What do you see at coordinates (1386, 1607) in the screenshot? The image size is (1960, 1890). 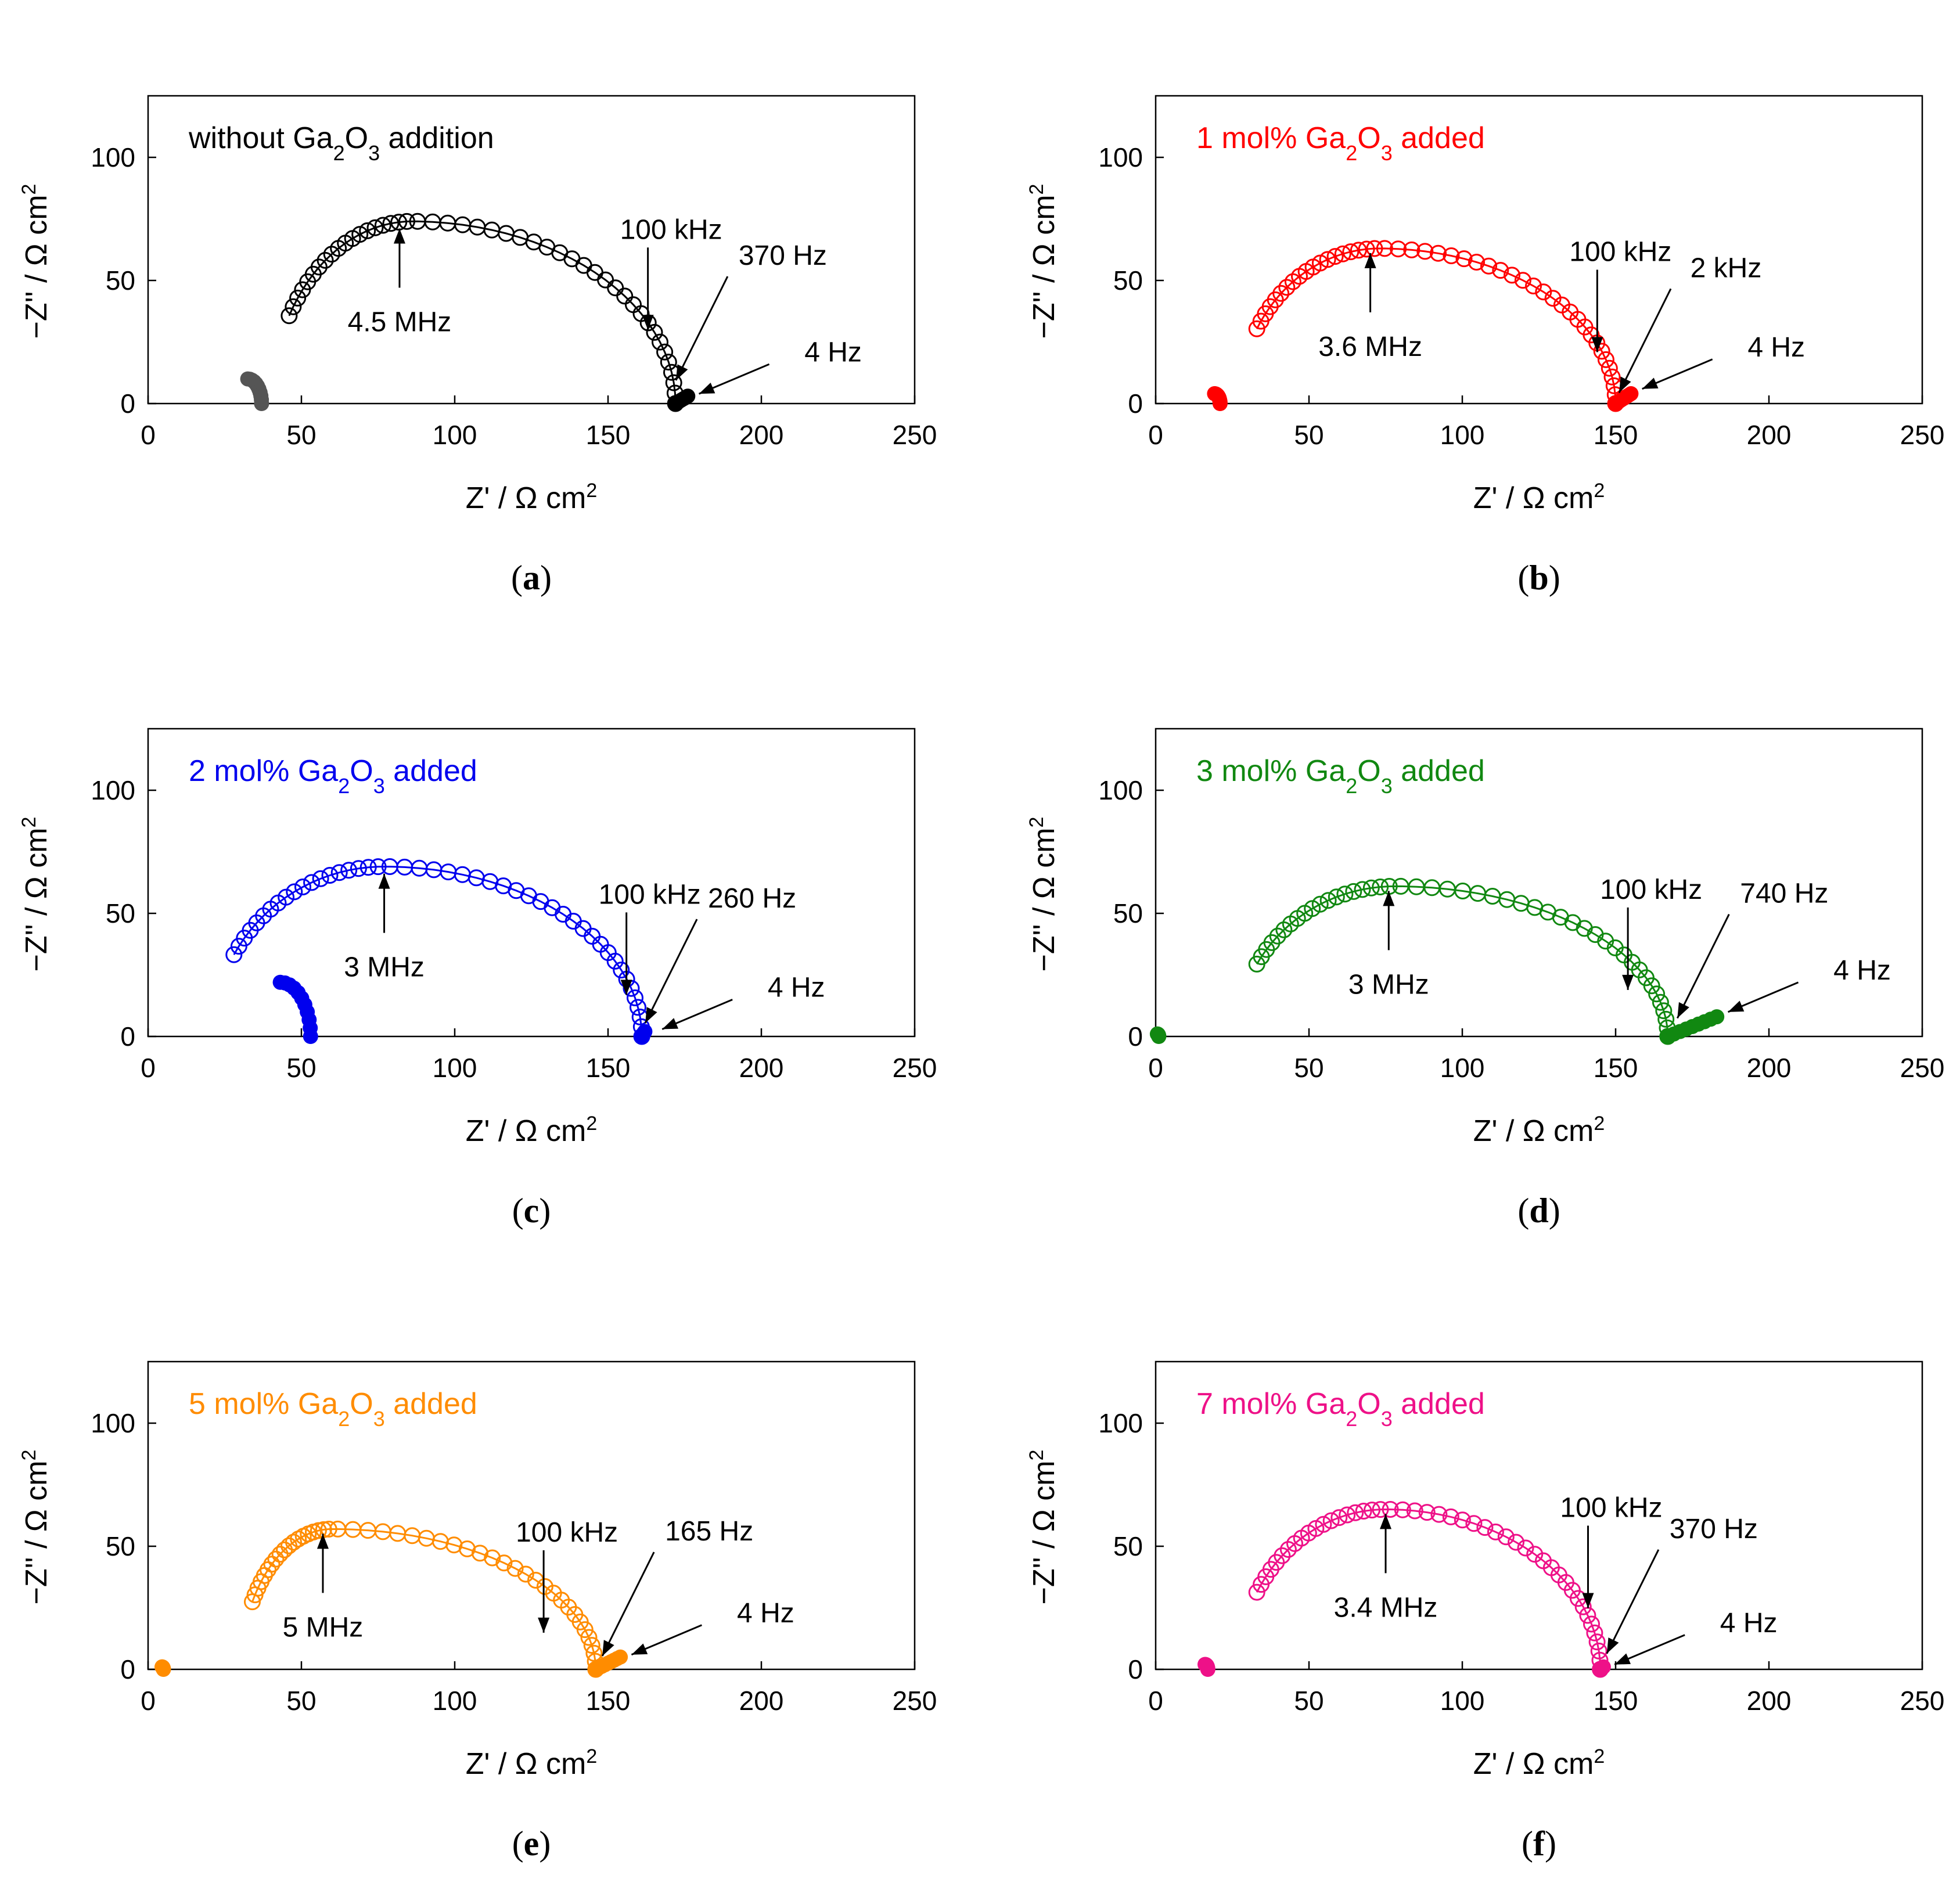 I see `annotation-label: 3.4 MHz` at bounding box center [1386, 1607].